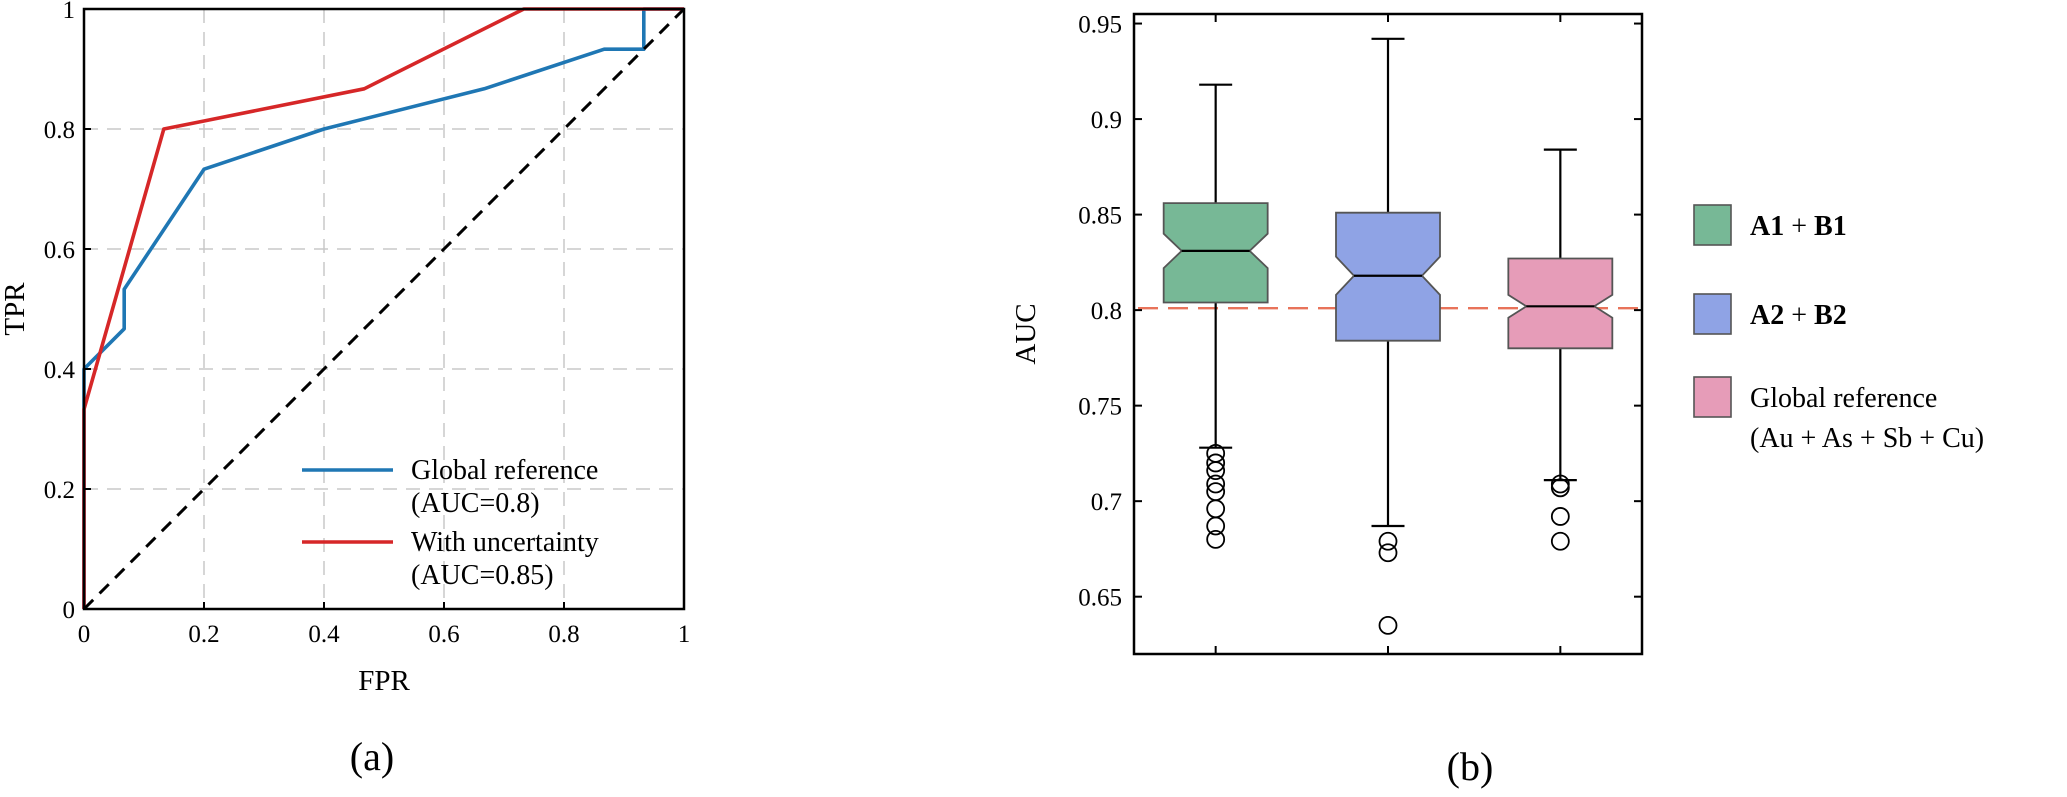 The width and height of the screenshot is (2067, 797). Describe the element at coordinates (59, 490) in the screenshot. I see `roc-y-tick-label: 0.2` at that location.